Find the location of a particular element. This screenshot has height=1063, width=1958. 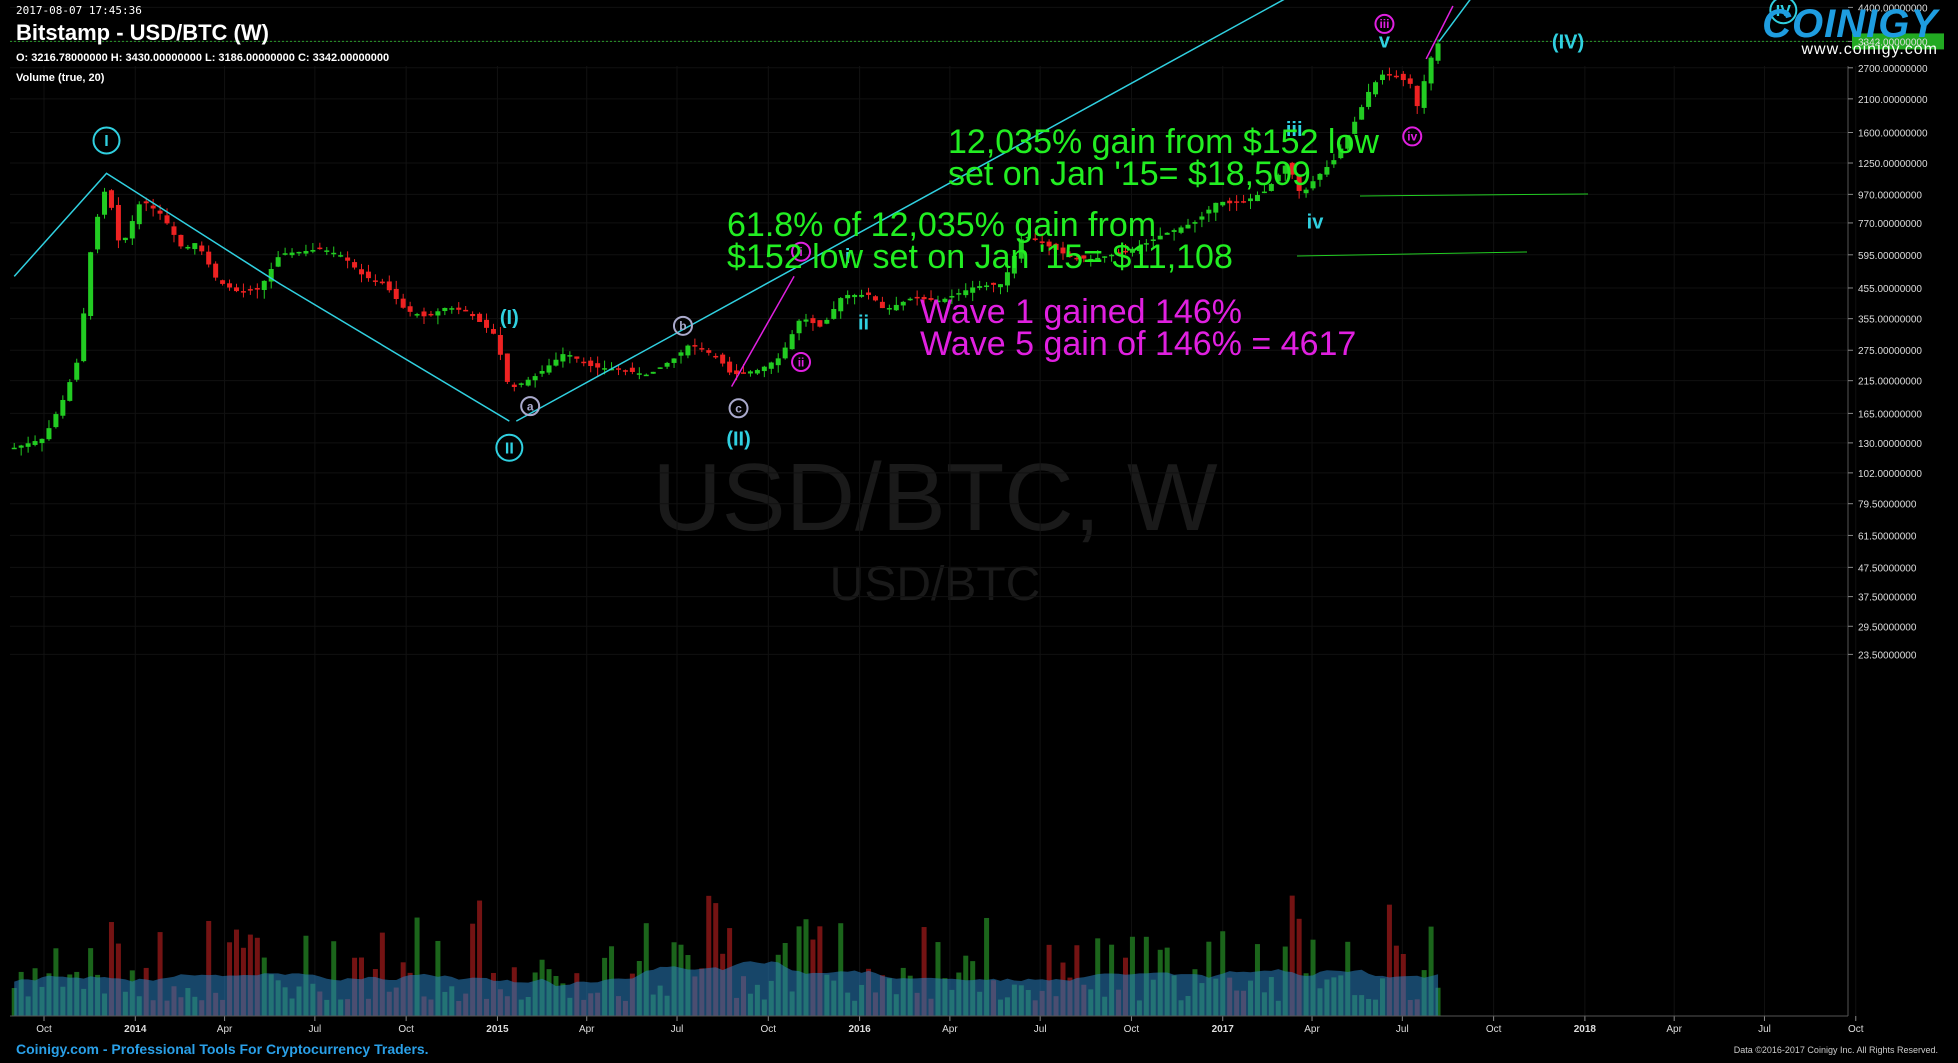

time-tick-label: Jul is located at coordinates (677, 1029).